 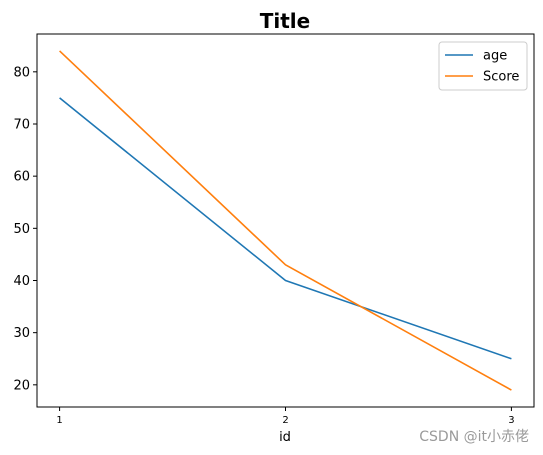 What do you see at coordinates (285, 437) in the screenshot?
I see `x-axis-label: id` at bounding box center [285, 437].